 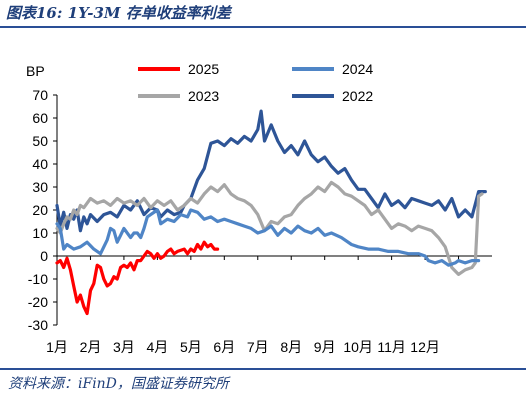 What do you see at coordinates (268, 237) in the screenshot?
I see `series-line-2024` at bounding box center [268, 237].